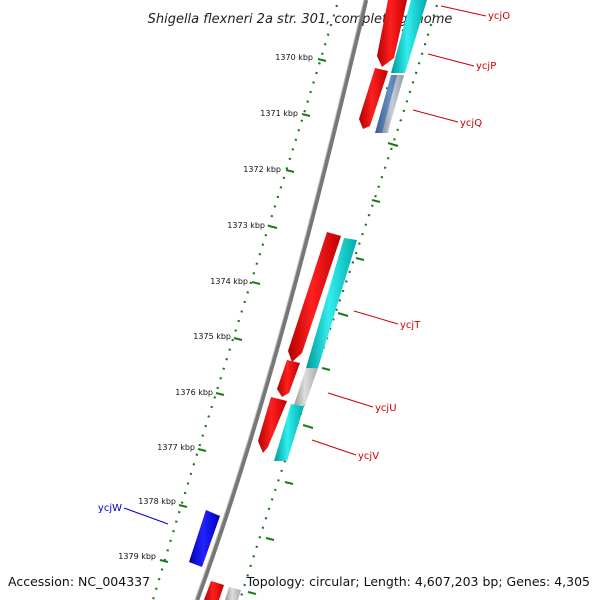 The image size is (600, 600). I want to click on tick-label: 1370 kbp, so click(294, 57).